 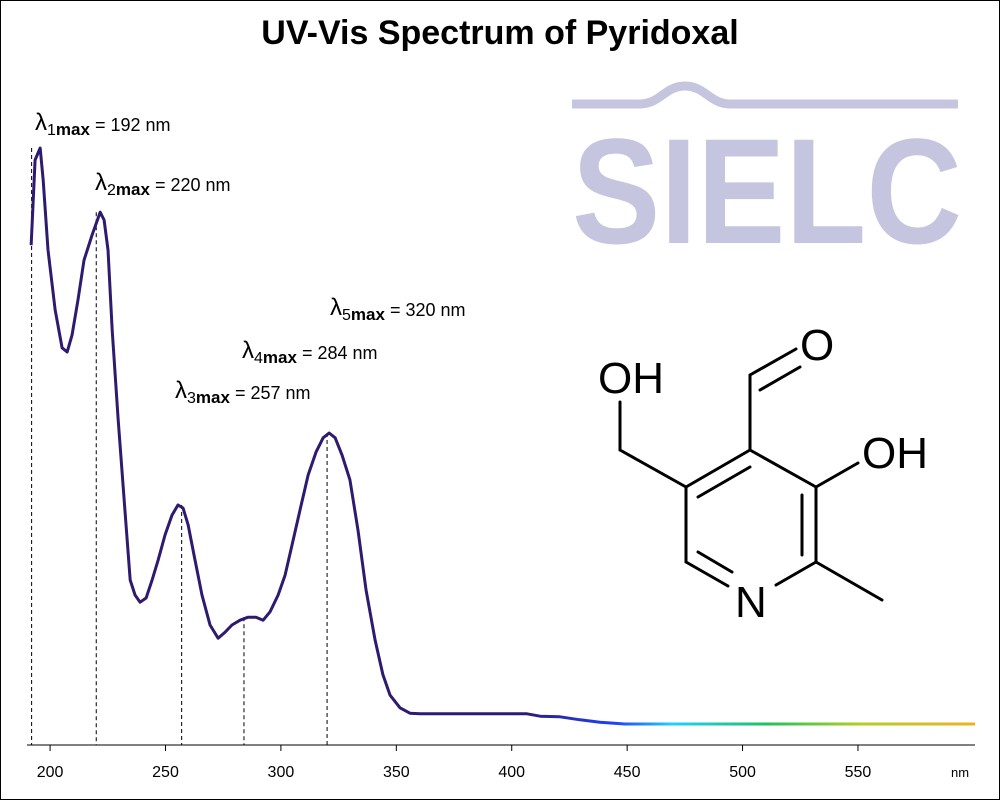 What do you see at coordinates (765, 95) in the screenshot?
I see `logo-line` at bounding box center [765, 95].